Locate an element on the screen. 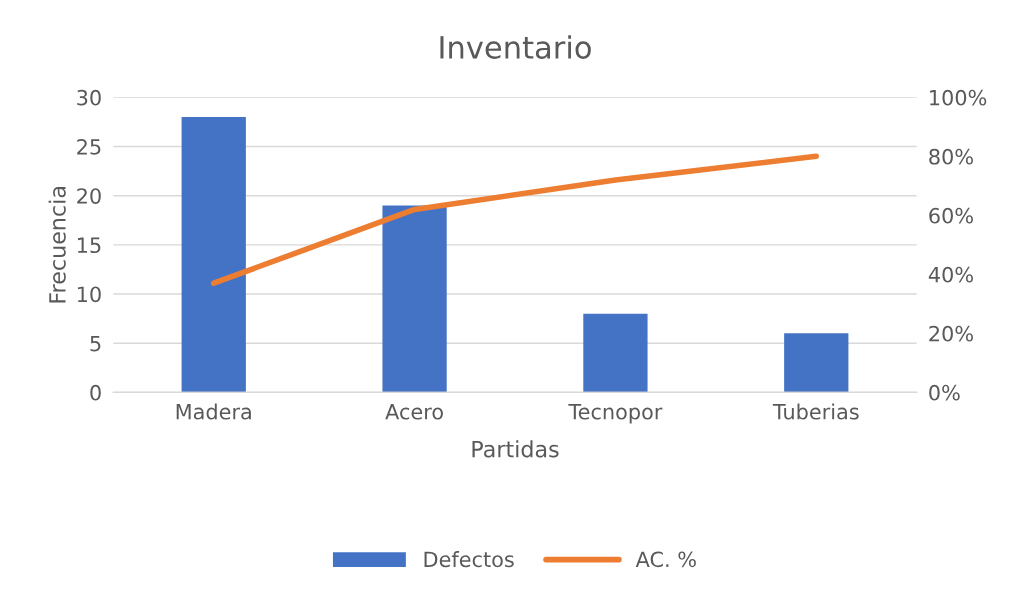 This screenshot has height=590, width=1030. chart-title: Inventario is located at coordinates (515, 47).